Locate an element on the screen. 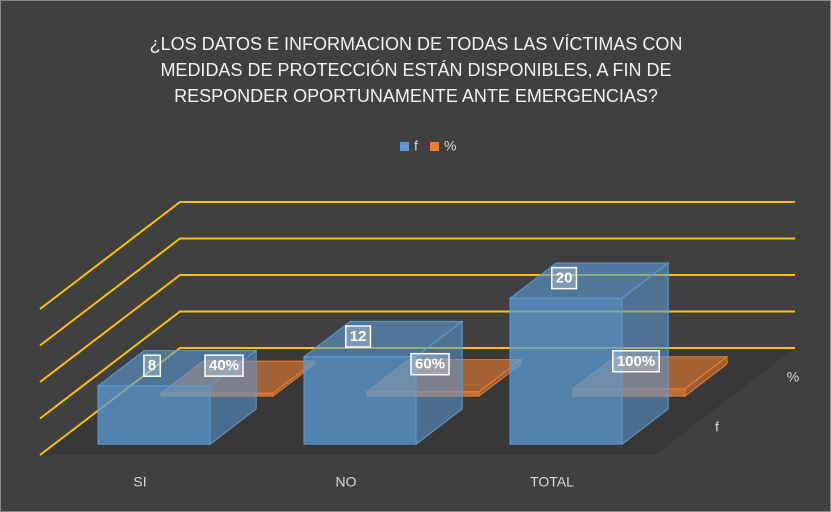 Image resolution: width=831 pixels, height=512 pixels. data-label: 12 is located at coordinates (358, 336).